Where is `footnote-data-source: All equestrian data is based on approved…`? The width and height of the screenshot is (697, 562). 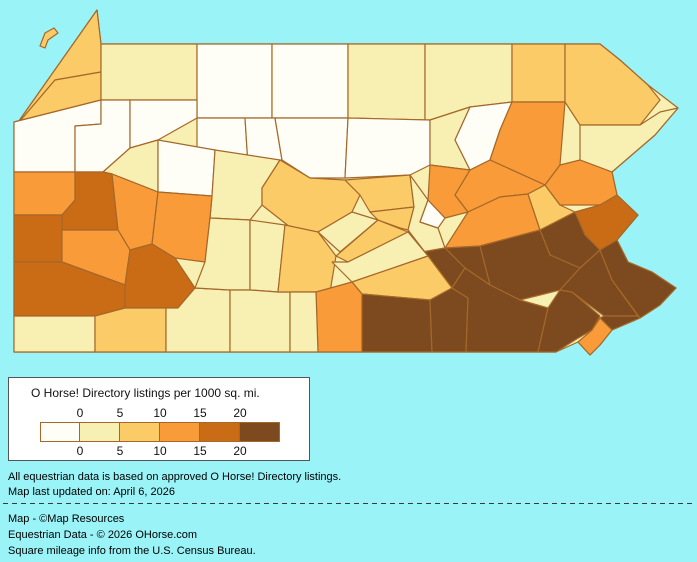 footnote-data-source: All equestrian data is based on approved… is located at coordinates (175, 477).